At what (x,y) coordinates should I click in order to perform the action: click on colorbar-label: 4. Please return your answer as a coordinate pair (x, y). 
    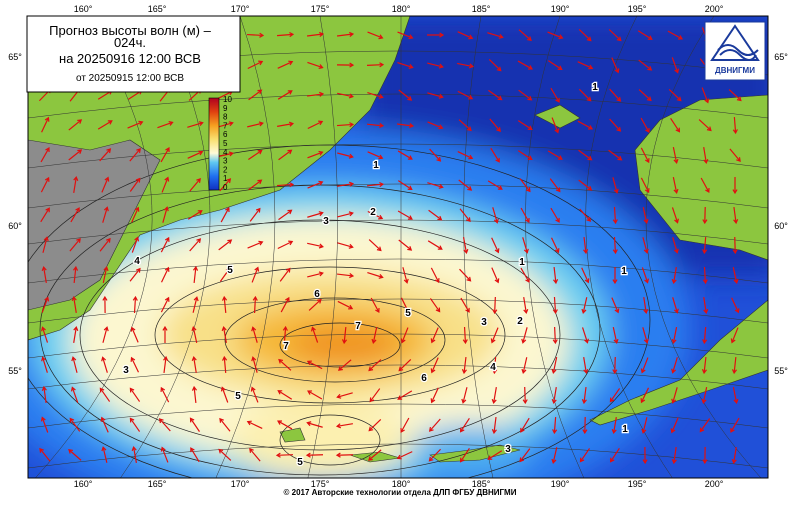
    Looking at the image, I should click on (225, 152).